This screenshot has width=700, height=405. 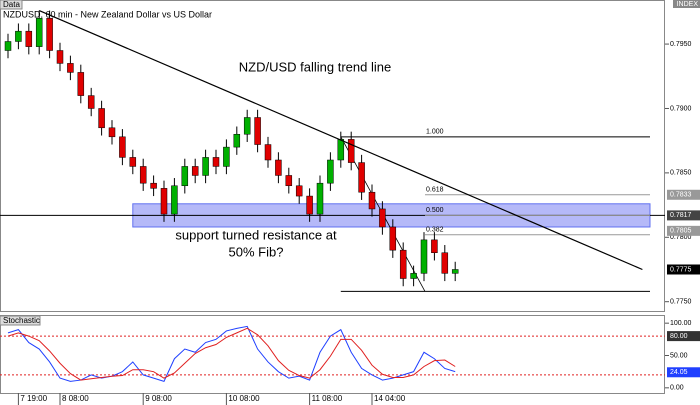 What do you see at coordinates (158, 398) in the screenshot?
I see `x-tick-label: 9 08:00` at bounding box center [158, 398].